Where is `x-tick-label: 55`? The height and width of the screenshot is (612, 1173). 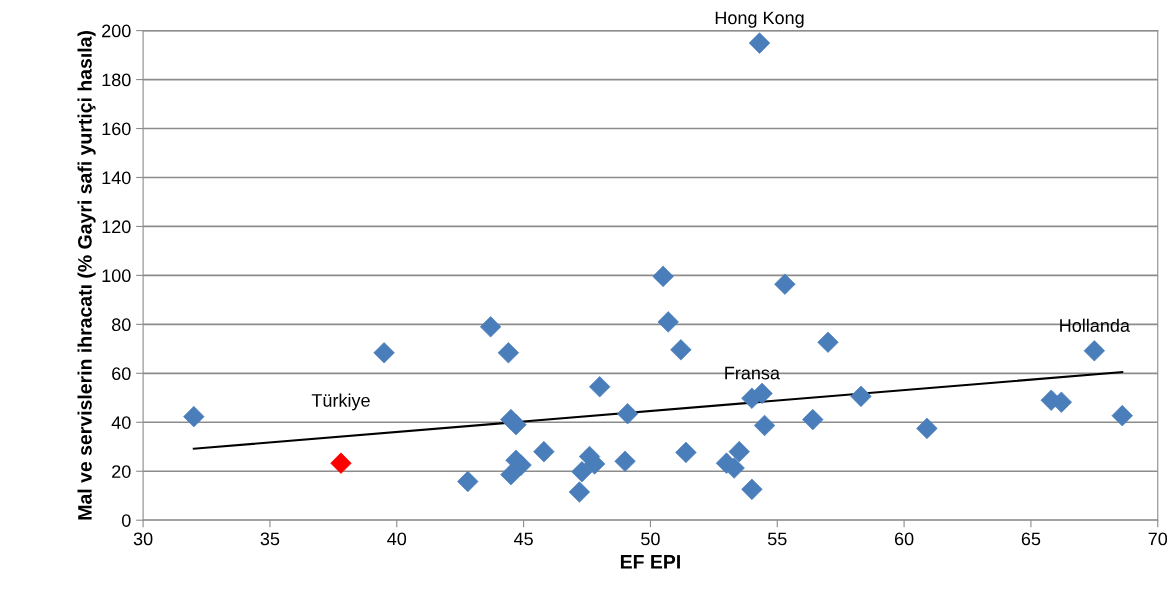 x-tick-label: 55 is located at coordinates (777, 539).